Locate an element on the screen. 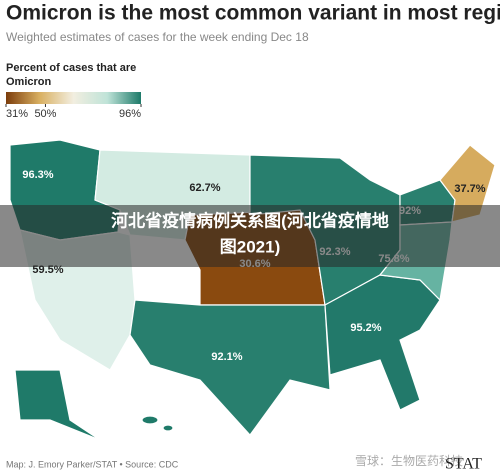 The width and height of the screenshot is (500, 476). legend-title: Omicron is located at coordinates (29, 82).